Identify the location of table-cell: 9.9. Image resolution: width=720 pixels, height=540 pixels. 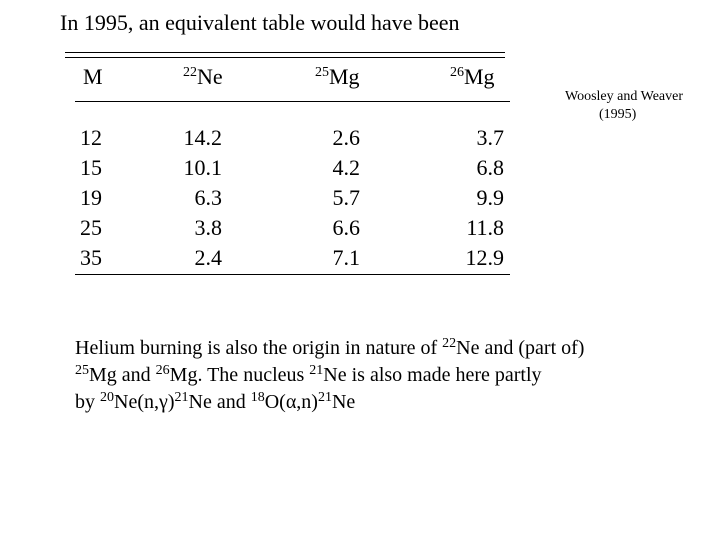
(490, 197).